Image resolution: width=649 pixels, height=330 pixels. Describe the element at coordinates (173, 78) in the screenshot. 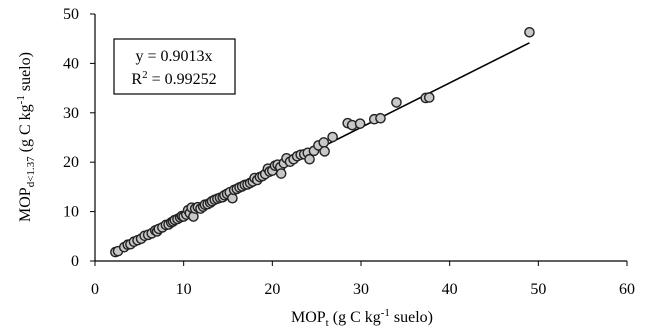

I see `r-squared-text: R2 = 0.99252` at that location.